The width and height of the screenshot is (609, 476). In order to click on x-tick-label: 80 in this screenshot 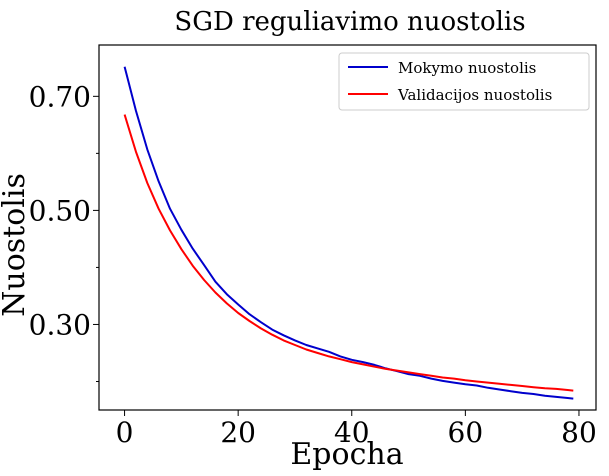, I will do `click(579, 432)`.